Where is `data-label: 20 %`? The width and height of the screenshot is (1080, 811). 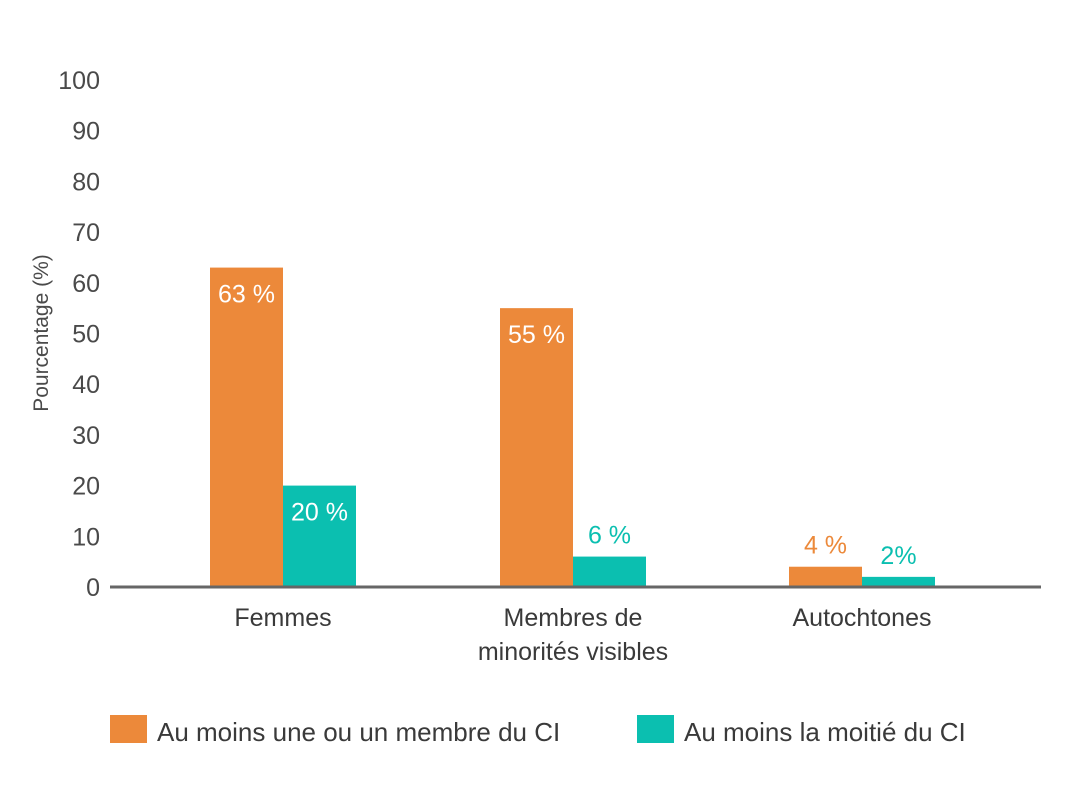 data-label: 20 % is located at coordinates (319, 513).